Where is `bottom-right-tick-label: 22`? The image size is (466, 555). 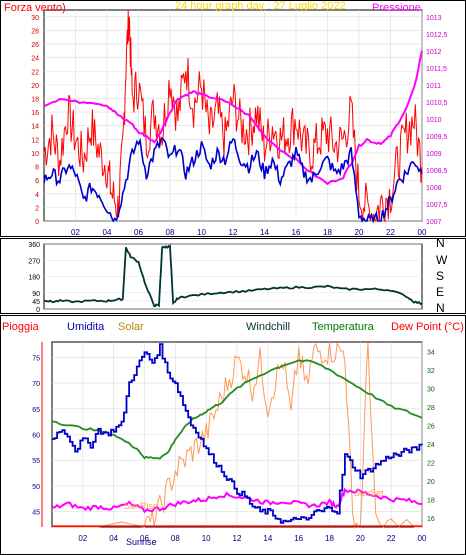
bottom-right-tick-label: 22 is located at coordinates (431, 463).